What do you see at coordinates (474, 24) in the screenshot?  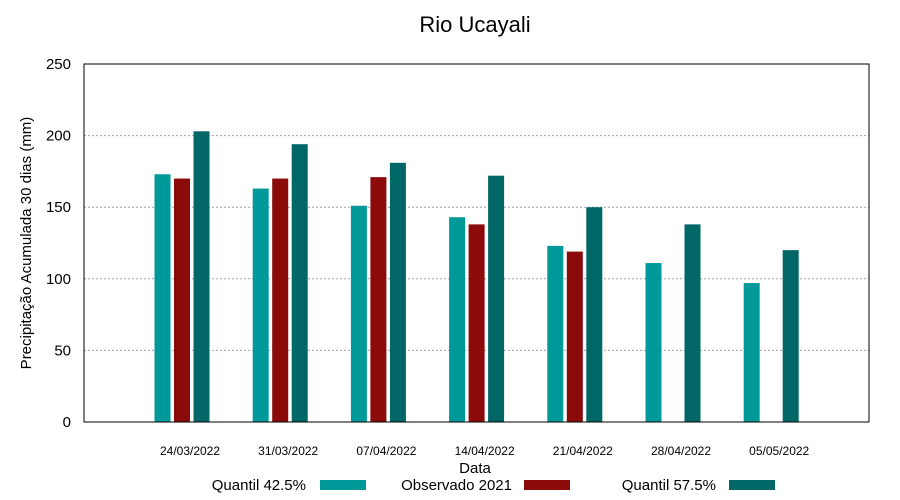 I see `chart-title: Rio Ucayali` at bounding box center [474, 24].